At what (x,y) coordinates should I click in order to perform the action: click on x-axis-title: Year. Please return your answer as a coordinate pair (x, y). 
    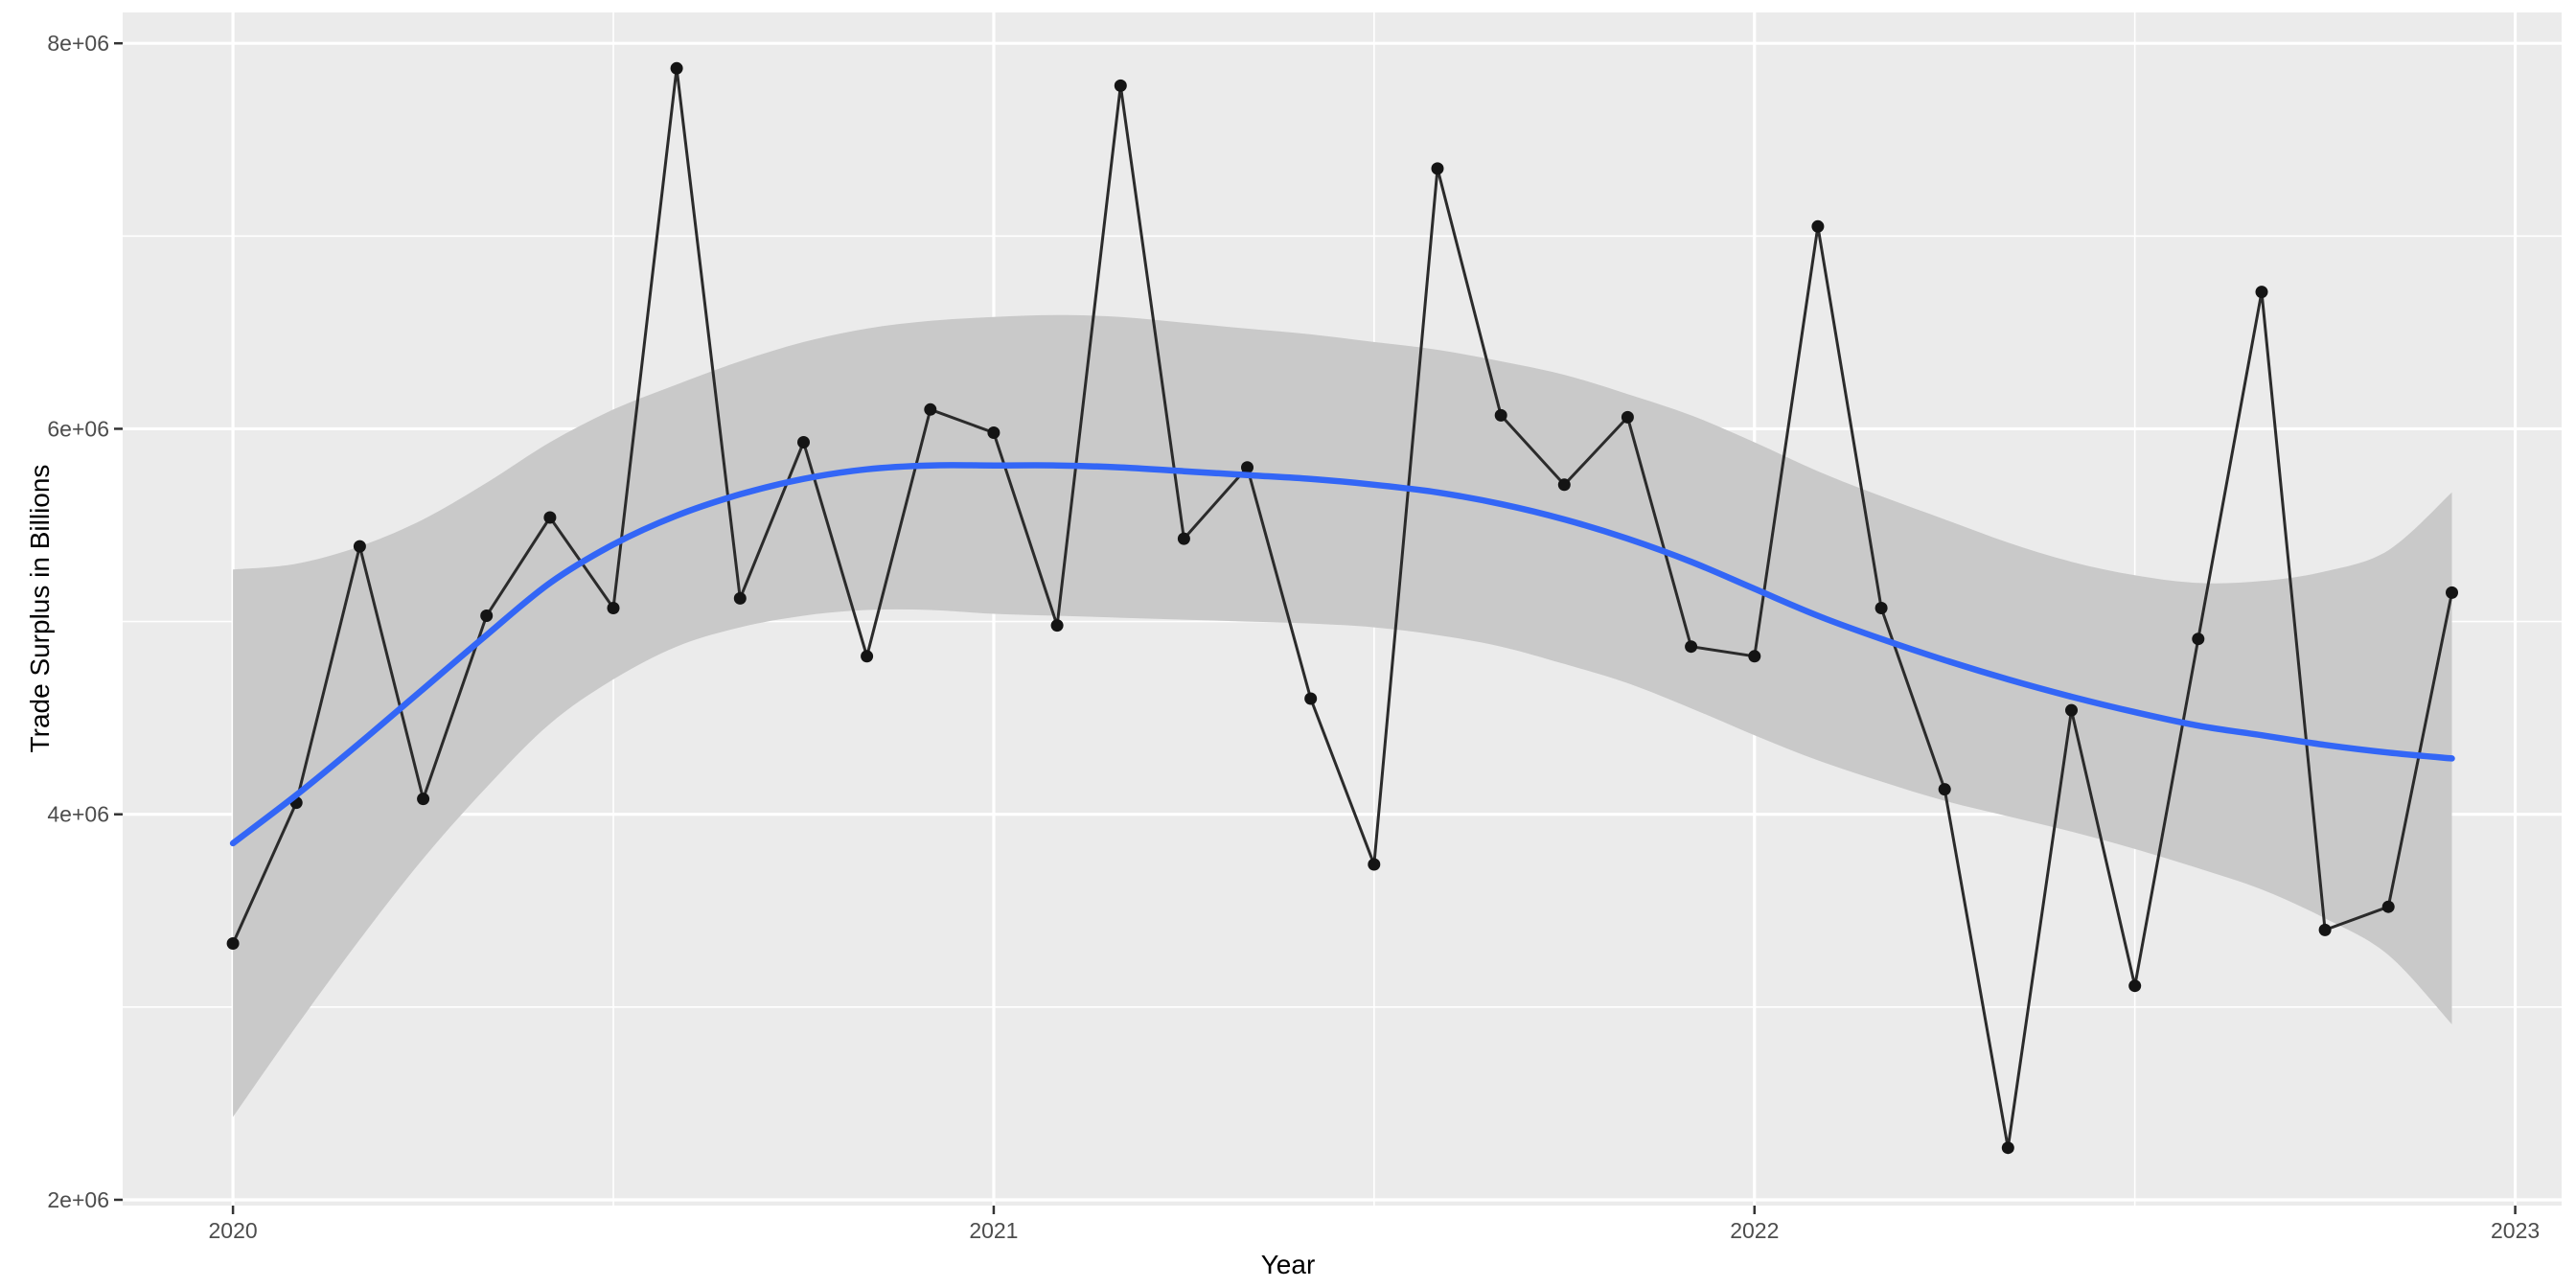
    Looking at the image, I should click on (1288, 1264).